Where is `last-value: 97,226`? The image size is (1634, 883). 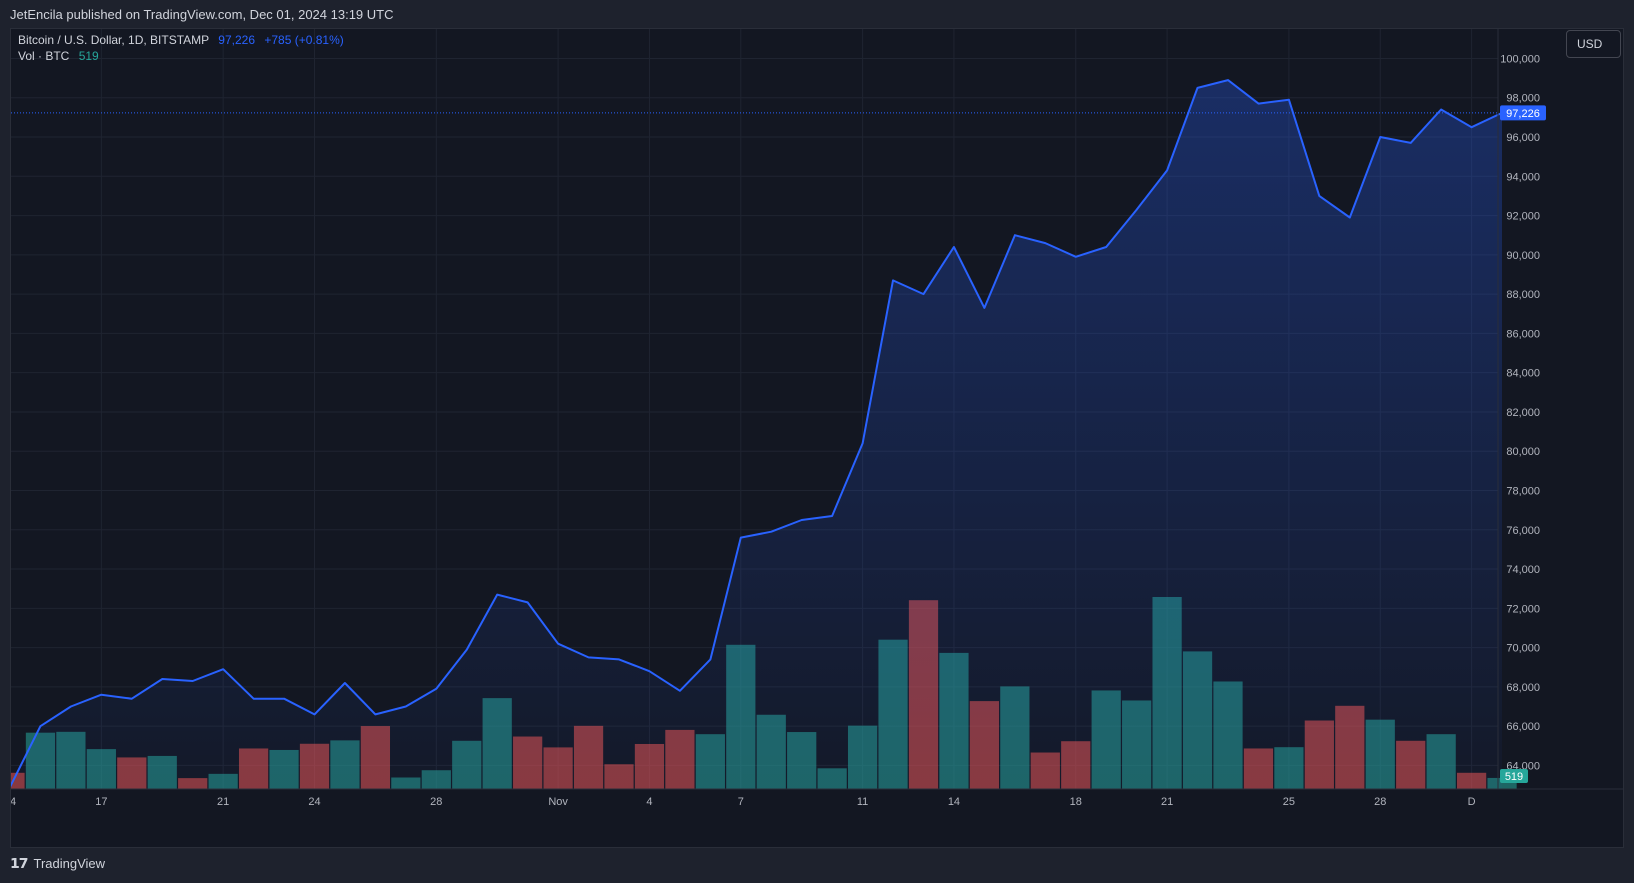
last-value: 97,226 is located at coordinates (236, 40).